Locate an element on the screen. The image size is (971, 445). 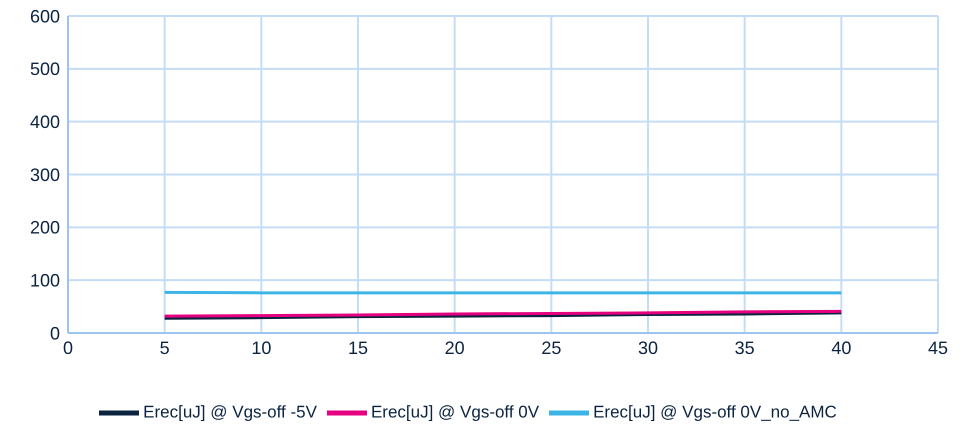
y-tick-label: 400 is located at coordinates (45, 122).